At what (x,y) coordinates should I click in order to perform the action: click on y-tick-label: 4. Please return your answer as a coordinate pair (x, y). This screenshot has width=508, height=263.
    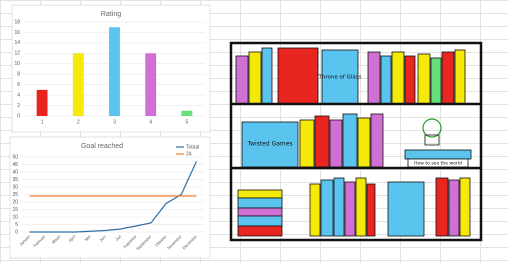
    Looking at the image, I should click on (18, 95).